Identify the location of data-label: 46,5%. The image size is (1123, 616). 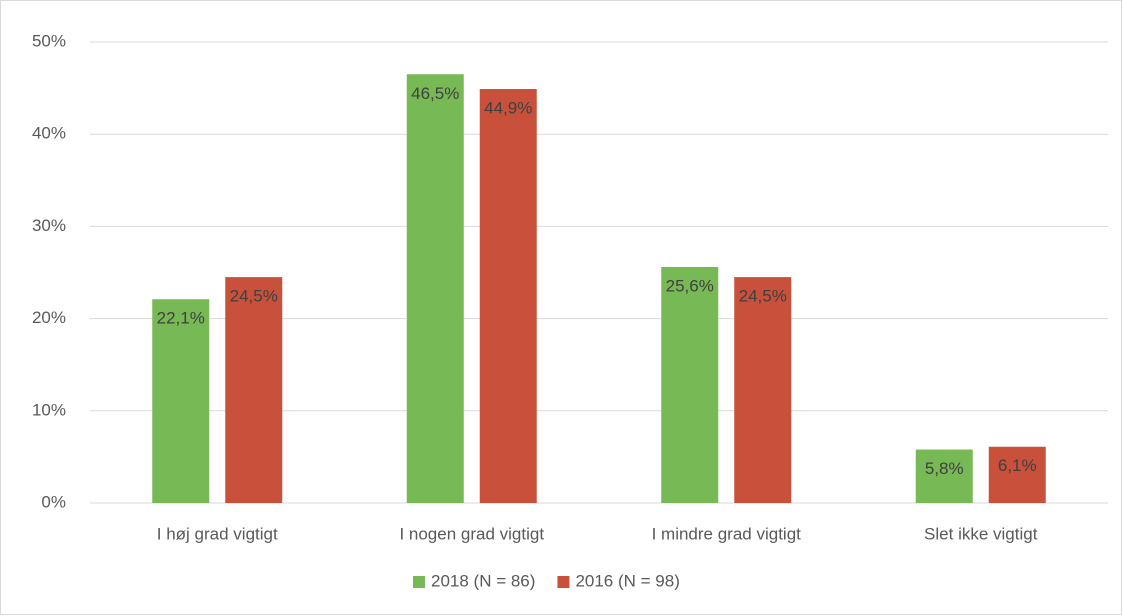
(435, 93).